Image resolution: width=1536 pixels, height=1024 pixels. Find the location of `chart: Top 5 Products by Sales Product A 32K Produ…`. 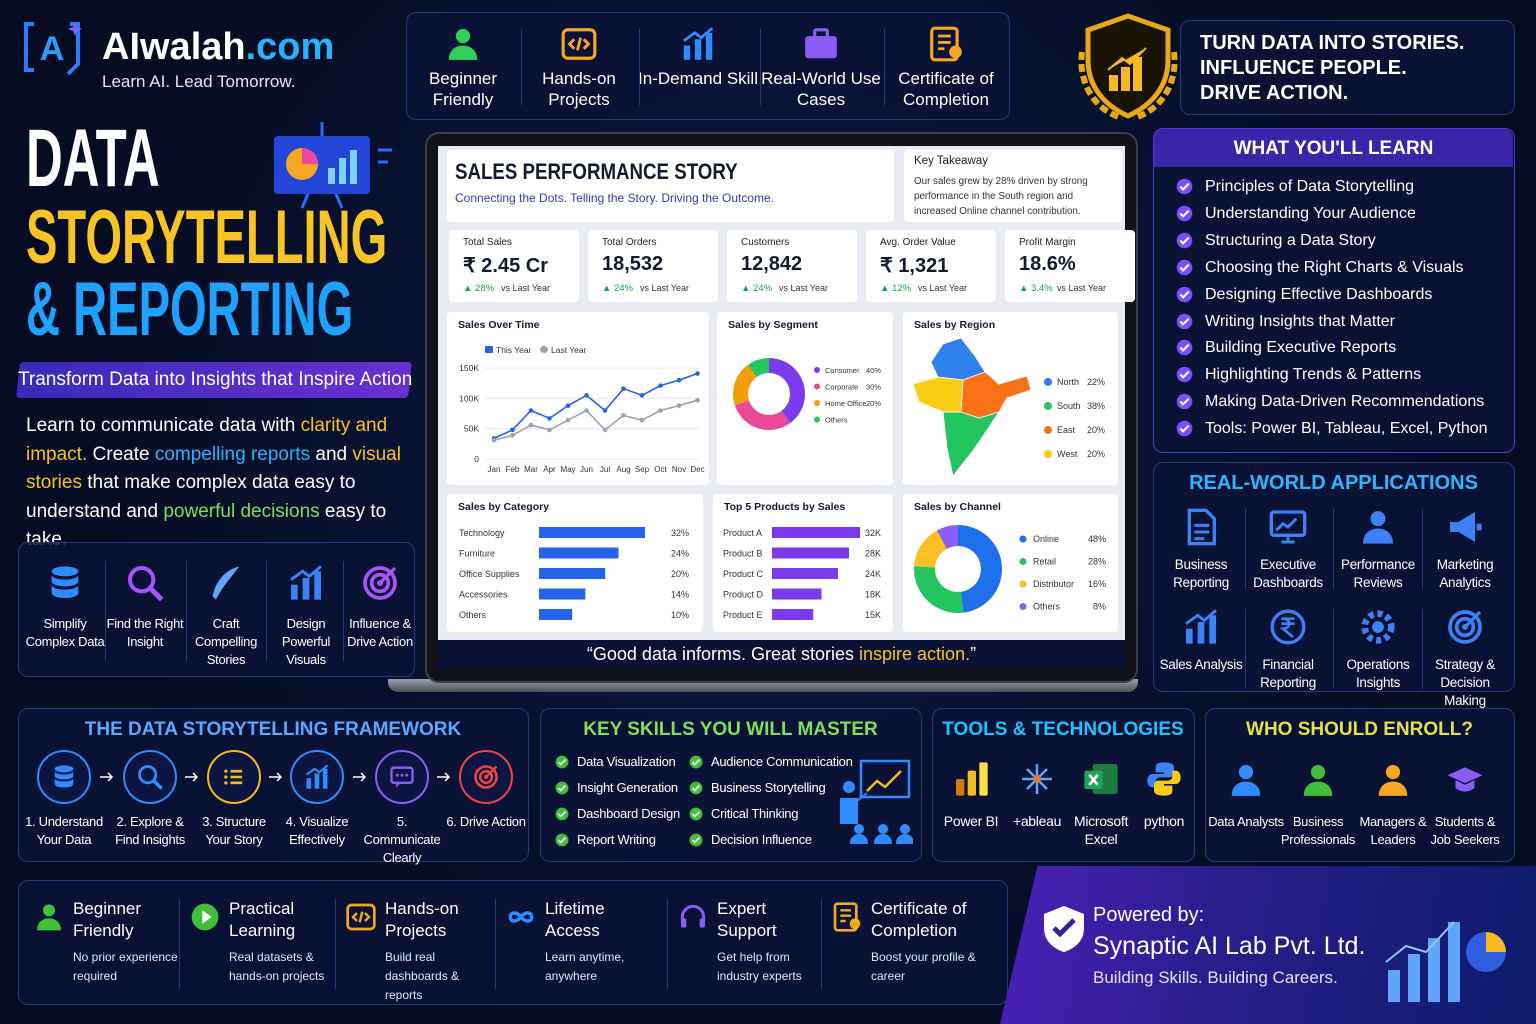

chart: Top 5 Products by Sales Product A 32K Produ… is located at coordinates (802, 560).